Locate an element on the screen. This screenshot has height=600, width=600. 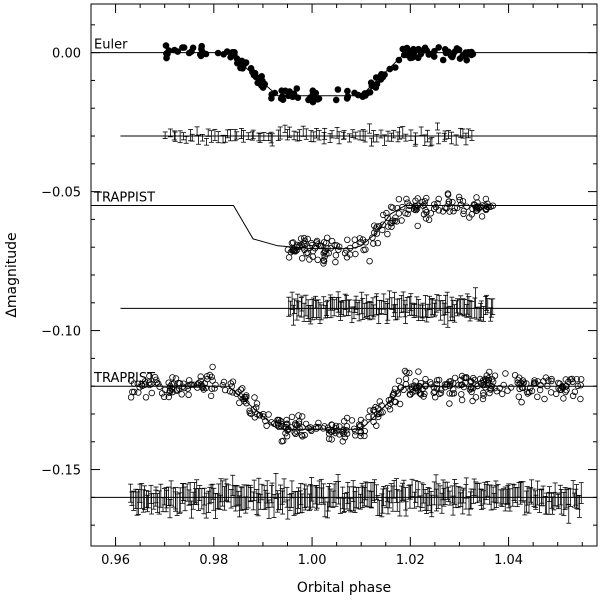
series-label: TRAPPIST is located at coordinates (124, 198).